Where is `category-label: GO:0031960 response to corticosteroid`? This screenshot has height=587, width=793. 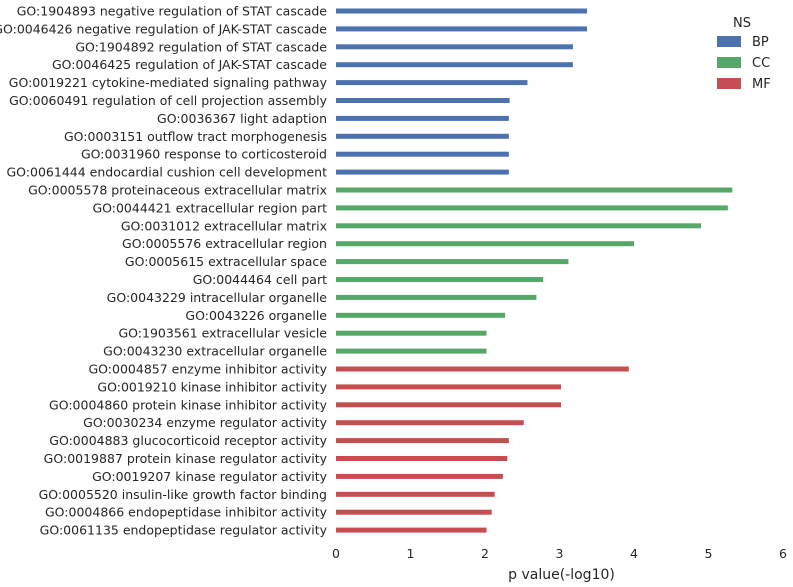
category-label: GO:0031960 response to corticosteroid is located at coordinates (204, 154).